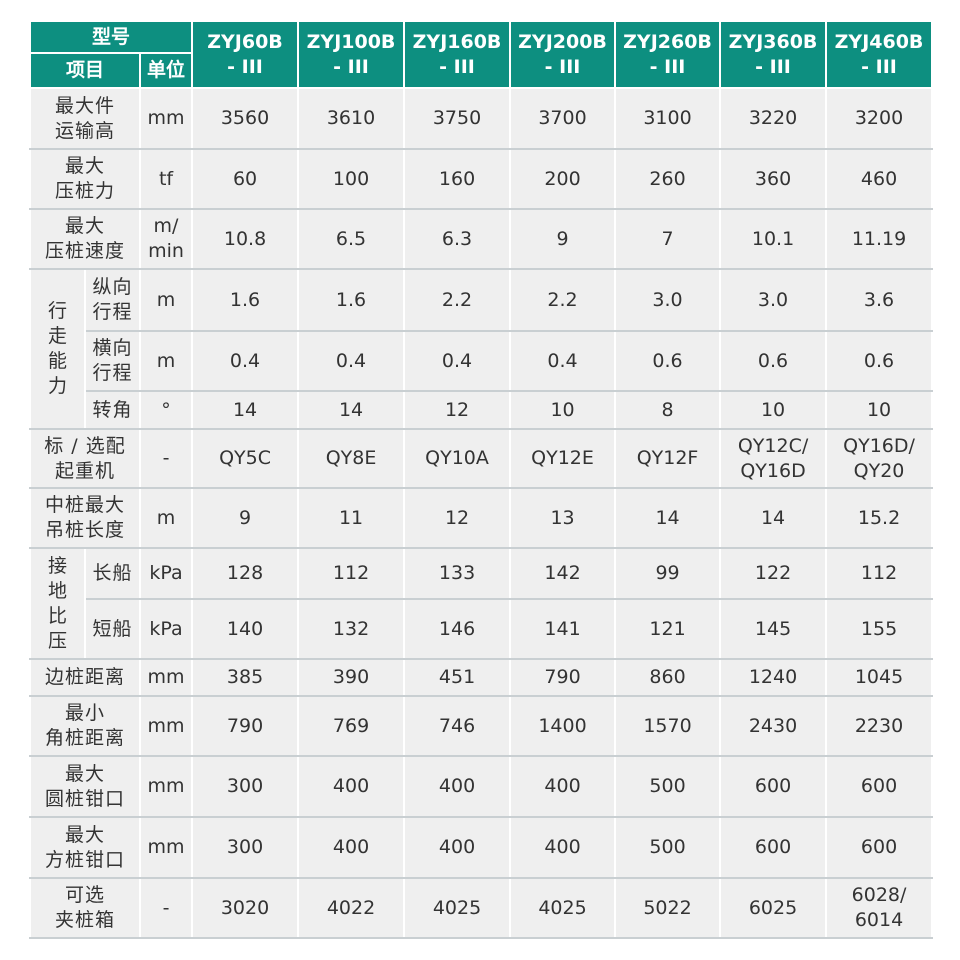  Describe the element at coordinates (245, 677) in the screenshot. I see `value-cell: 385` at that location.